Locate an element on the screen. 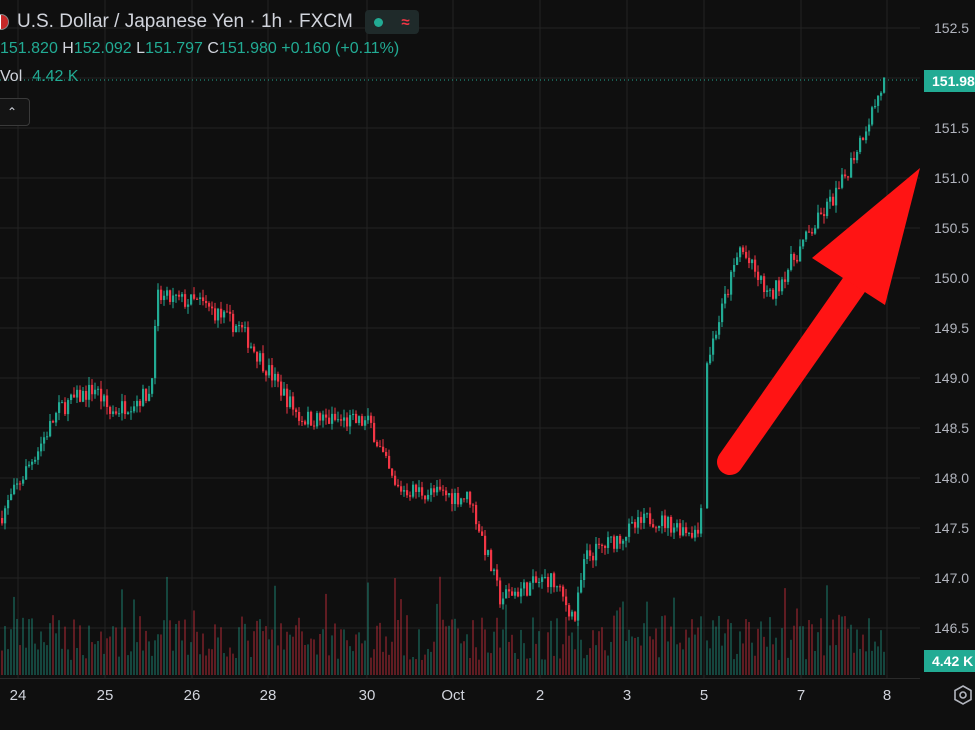  settings-icon is located at coordinates (963, 695).